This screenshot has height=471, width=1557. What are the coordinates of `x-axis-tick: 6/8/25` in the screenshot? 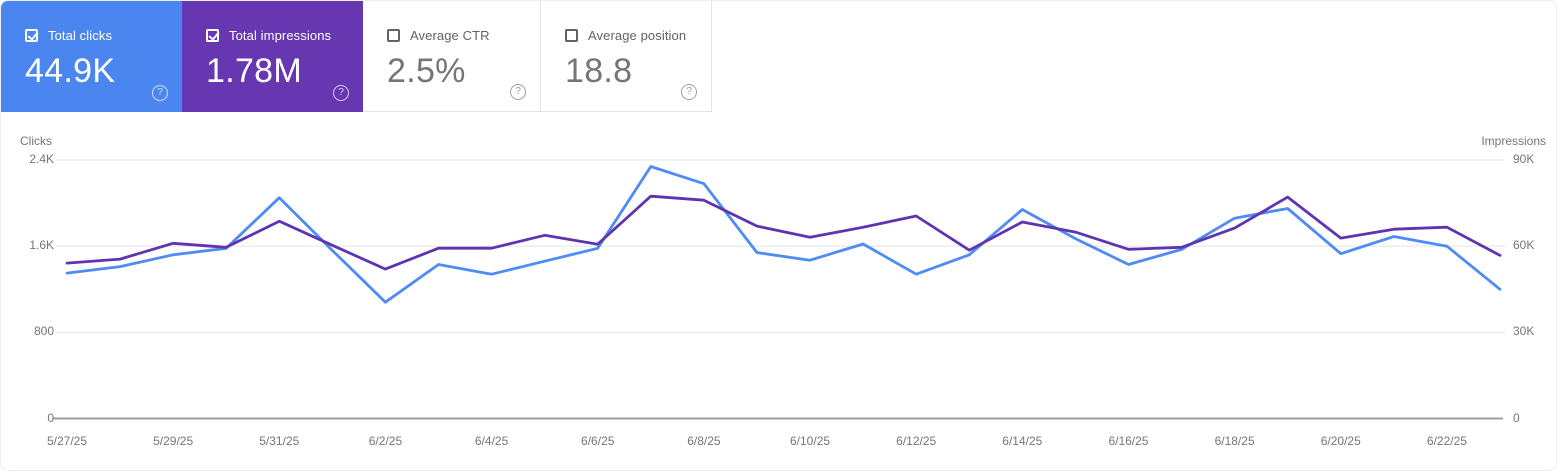 It's located at (704, 441).